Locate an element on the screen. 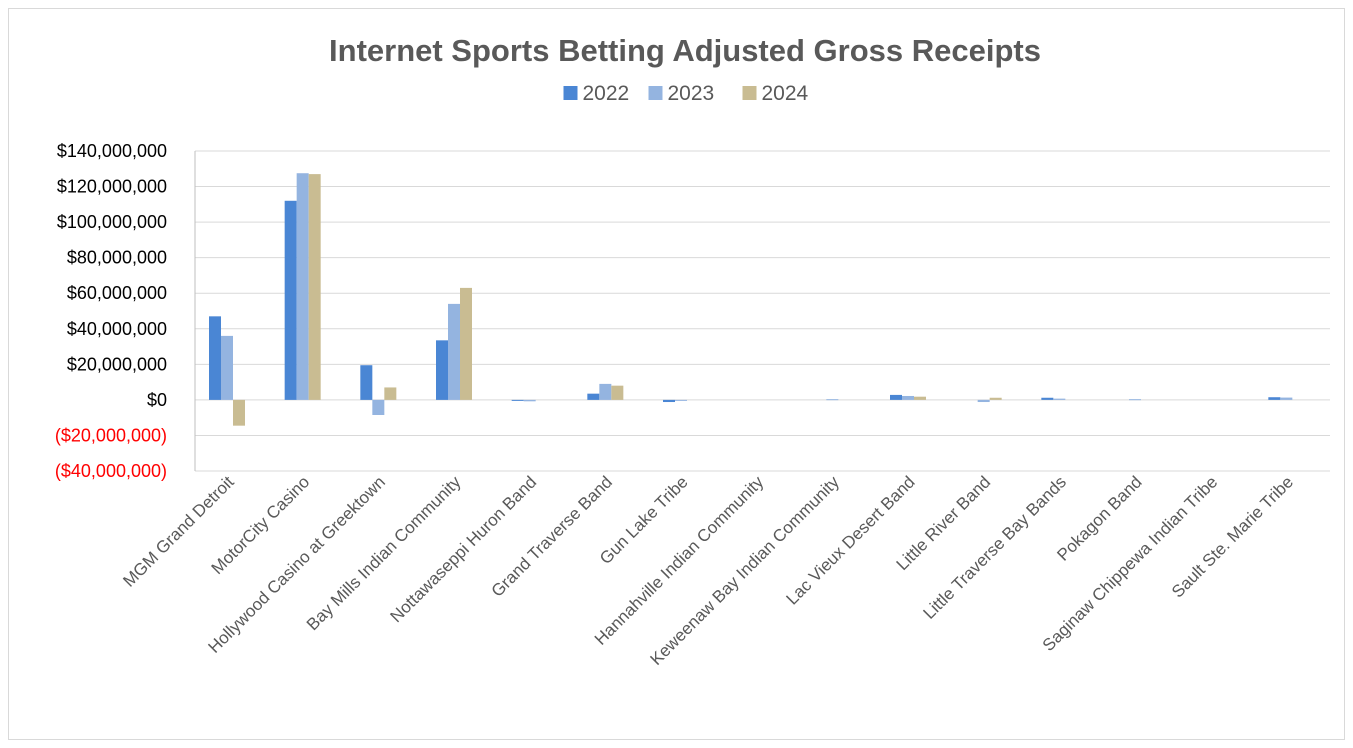 This screenshot has width=1353, height=748. x-category-label: Lac Vieux Desert Band is located at coordinates (850, 540).